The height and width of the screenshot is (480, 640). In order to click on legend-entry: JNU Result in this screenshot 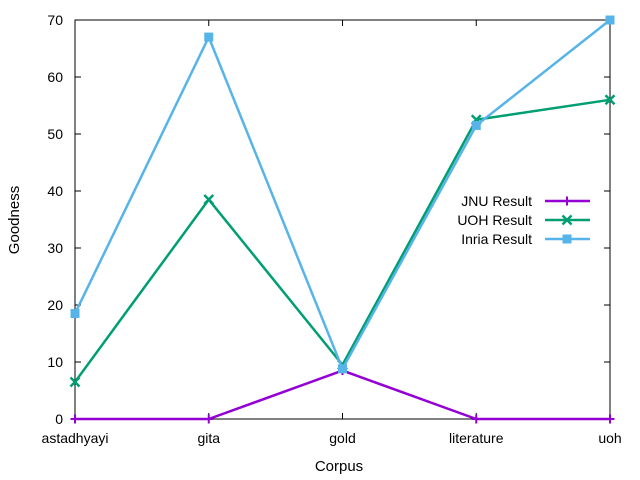, I will do `click(525, 201)`.